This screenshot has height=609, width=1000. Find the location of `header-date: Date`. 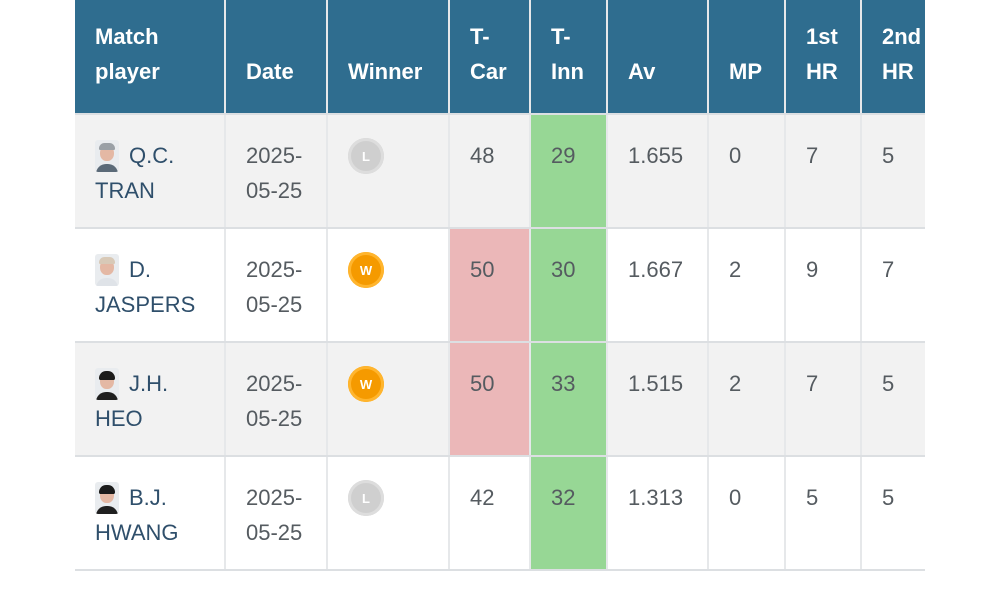

header-date: Date is located at coordinates (276, 57).